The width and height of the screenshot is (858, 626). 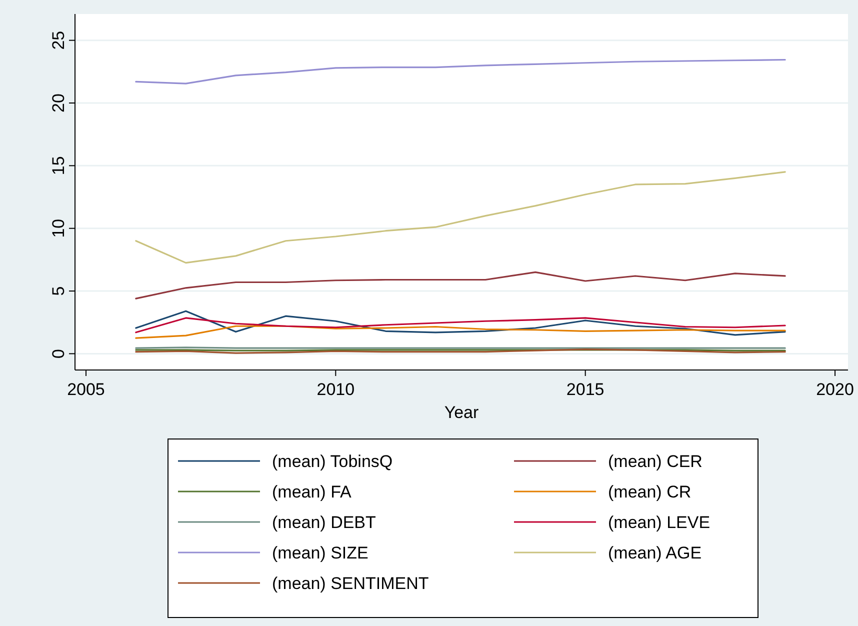 I want to click on y-tick-label: 15, so click(x=58, y=166).